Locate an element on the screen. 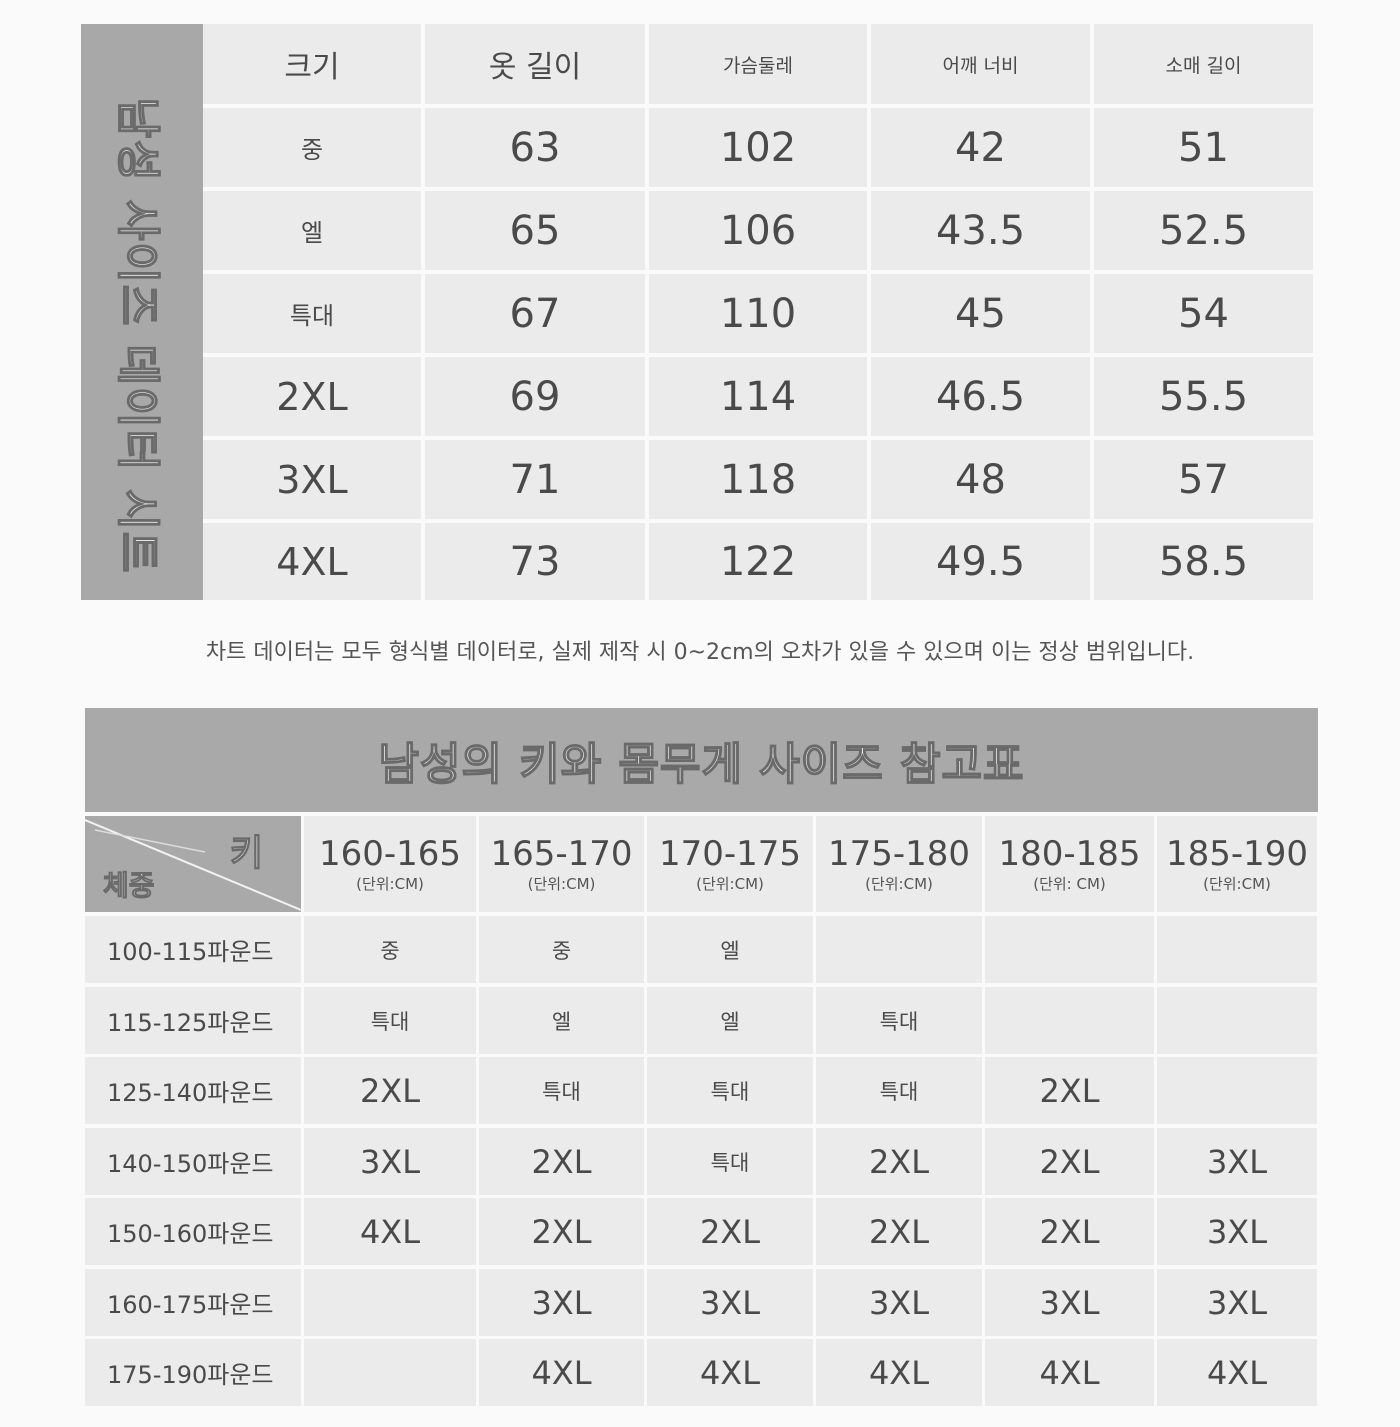  chest-value-cell: 102 is located at coordinates (758, 147).